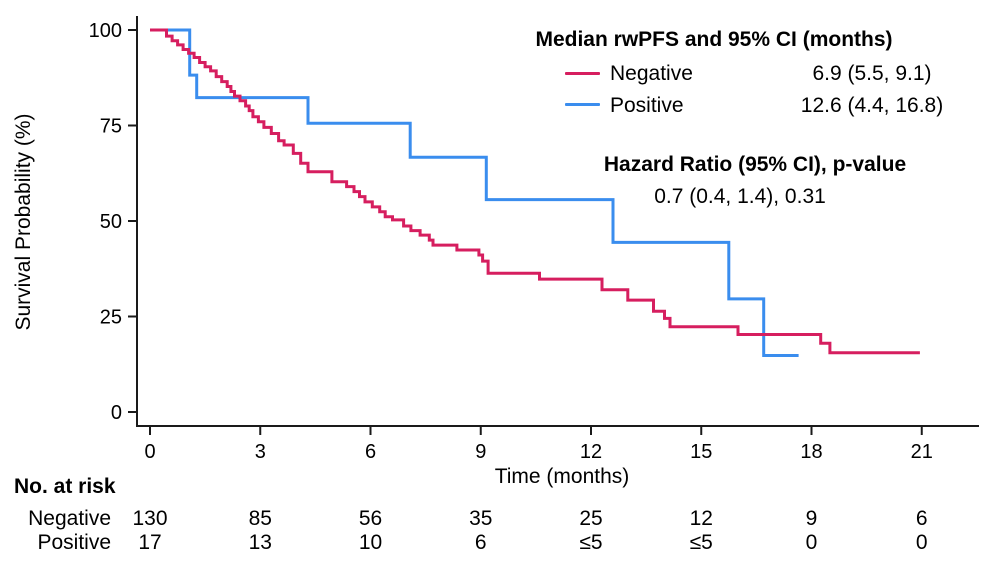 This screenshot has height=587, width=981. What do you see at coordinates (370, 452) in the screenshot?
I see `x-tick-label-6: 6` at bounding box center [370, 452].